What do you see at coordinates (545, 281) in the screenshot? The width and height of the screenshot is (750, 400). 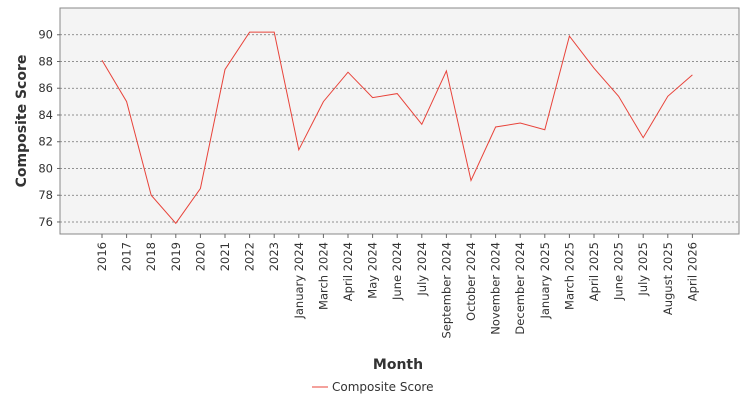 I see `x-tick-label: January 2025` at bounding box center [545, 281].